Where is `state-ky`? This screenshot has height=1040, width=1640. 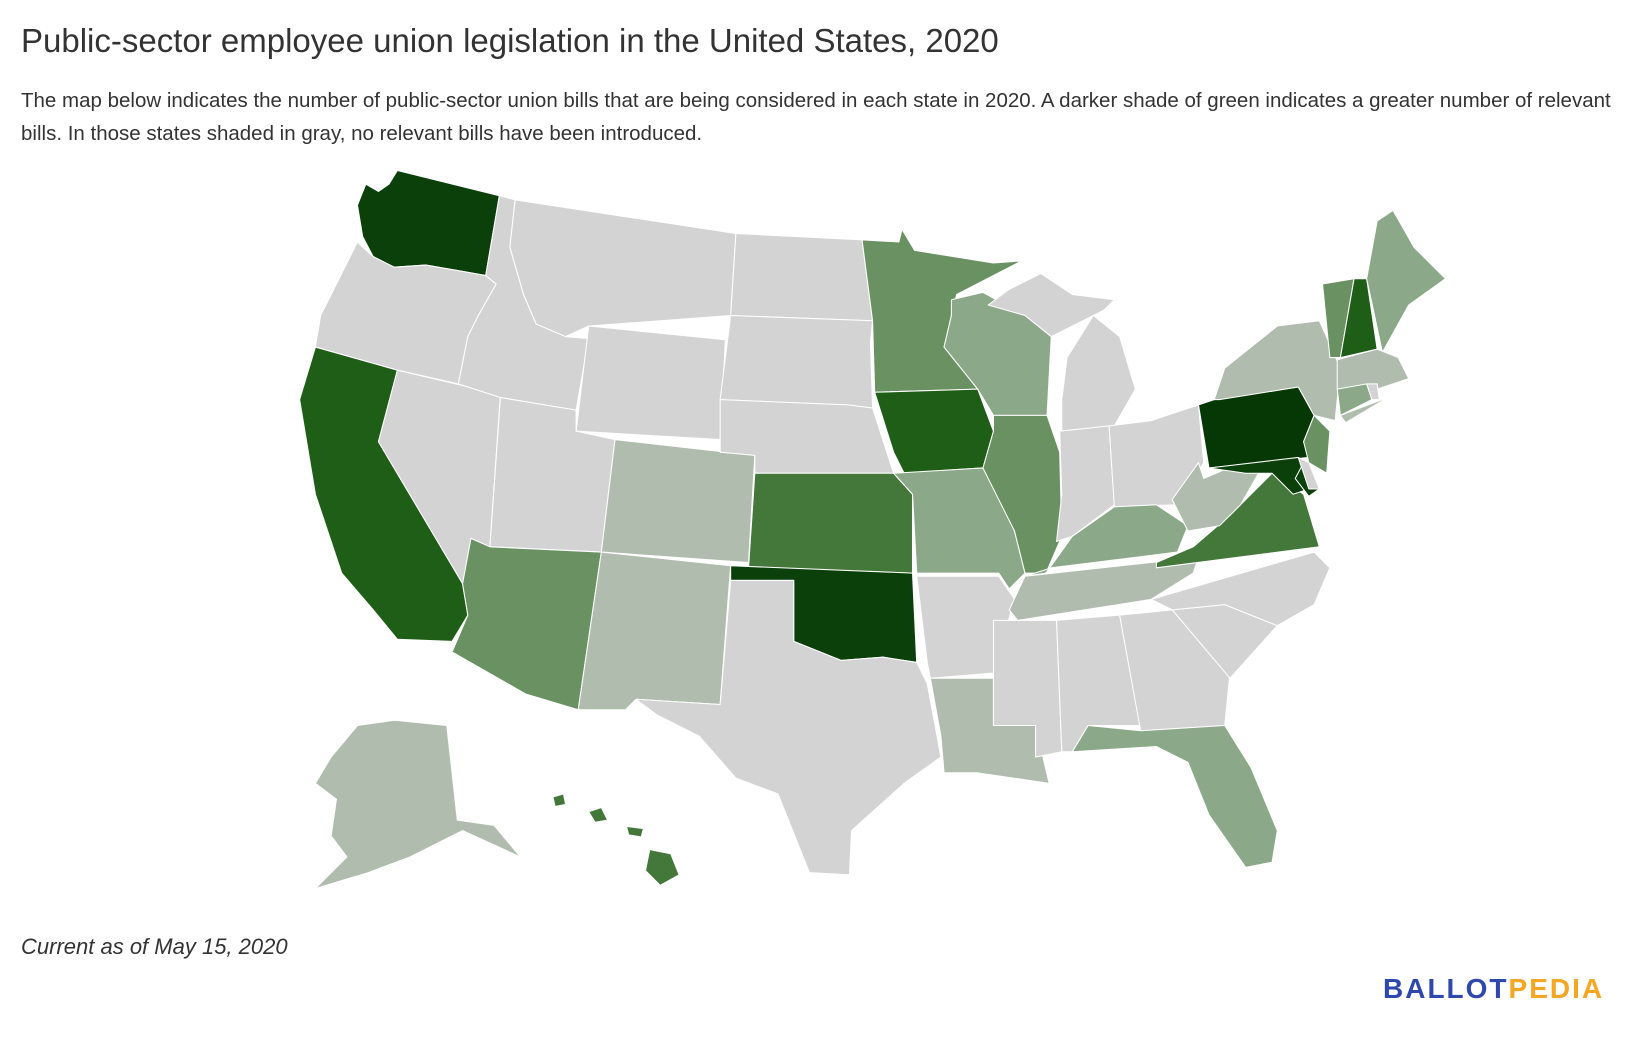 state-ky is located at coordinates (1106, 540).